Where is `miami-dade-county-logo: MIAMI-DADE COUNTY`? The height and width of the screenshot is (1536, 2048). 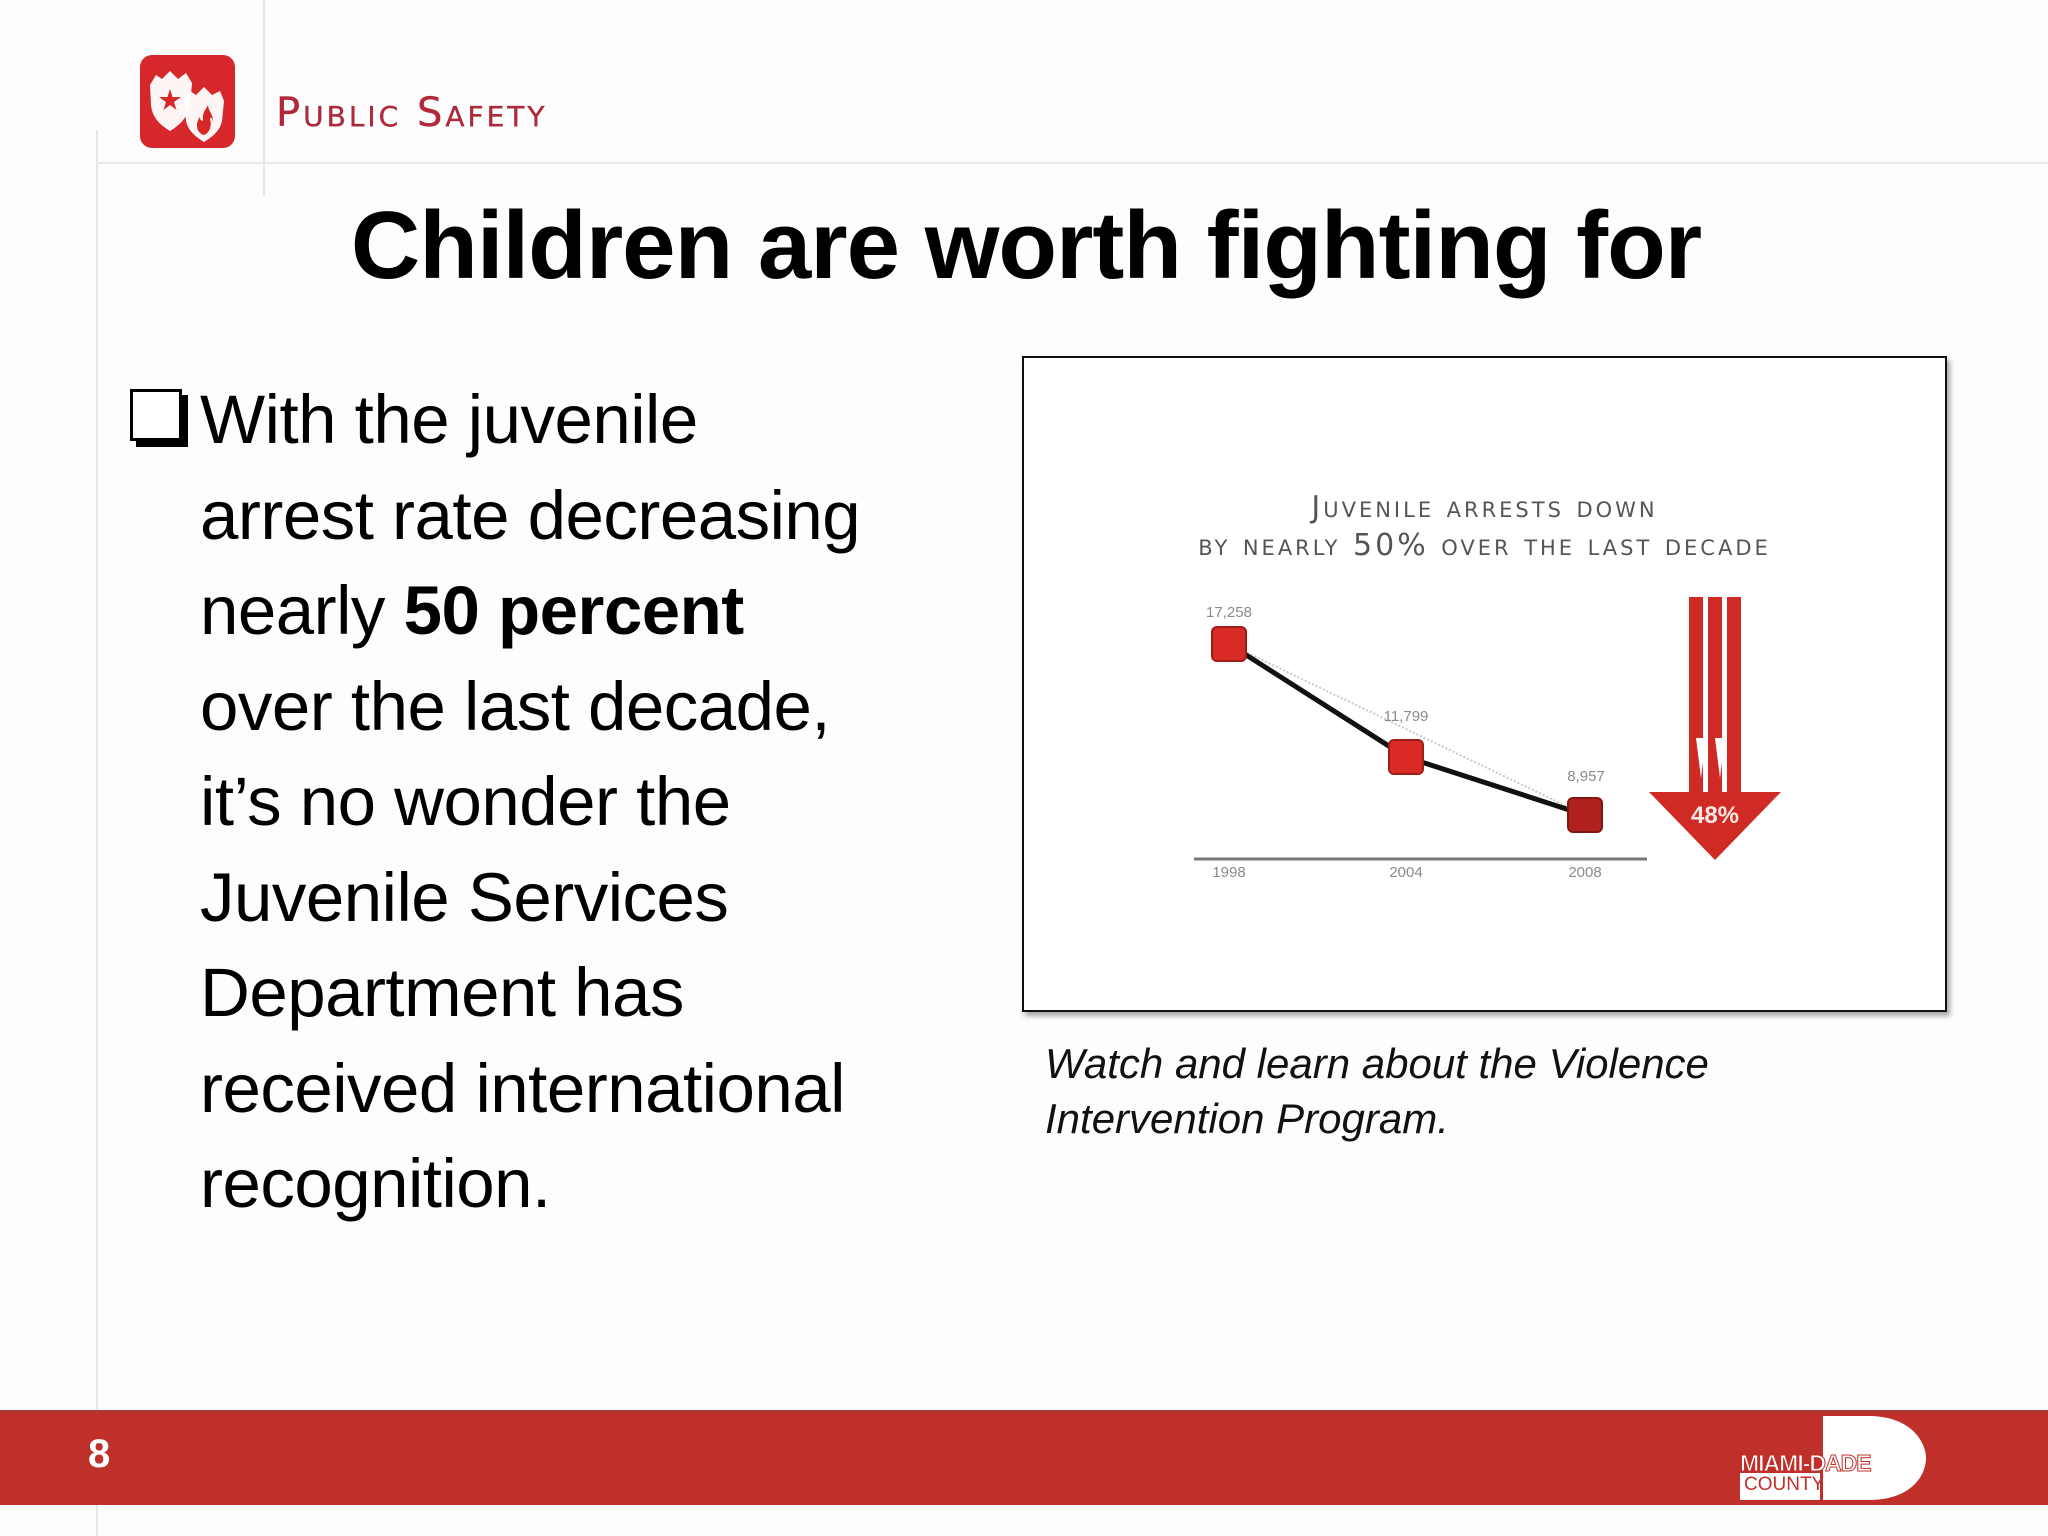
miami-dade-county-logo: MIAMI-DADE COUNTY is located at coordinates (1833, 1458).